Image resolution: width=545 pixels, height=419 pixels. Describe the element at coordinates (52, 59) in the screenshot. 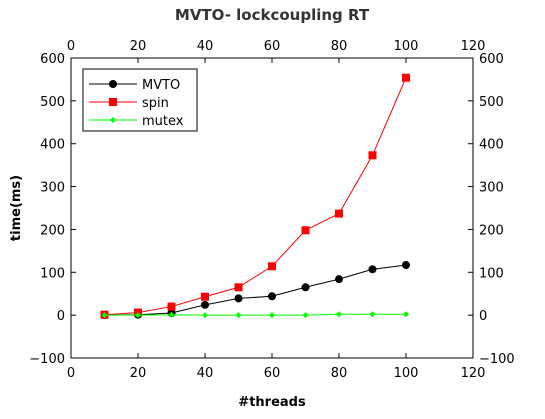

I see `y-tick-label-left: 600` at that location.